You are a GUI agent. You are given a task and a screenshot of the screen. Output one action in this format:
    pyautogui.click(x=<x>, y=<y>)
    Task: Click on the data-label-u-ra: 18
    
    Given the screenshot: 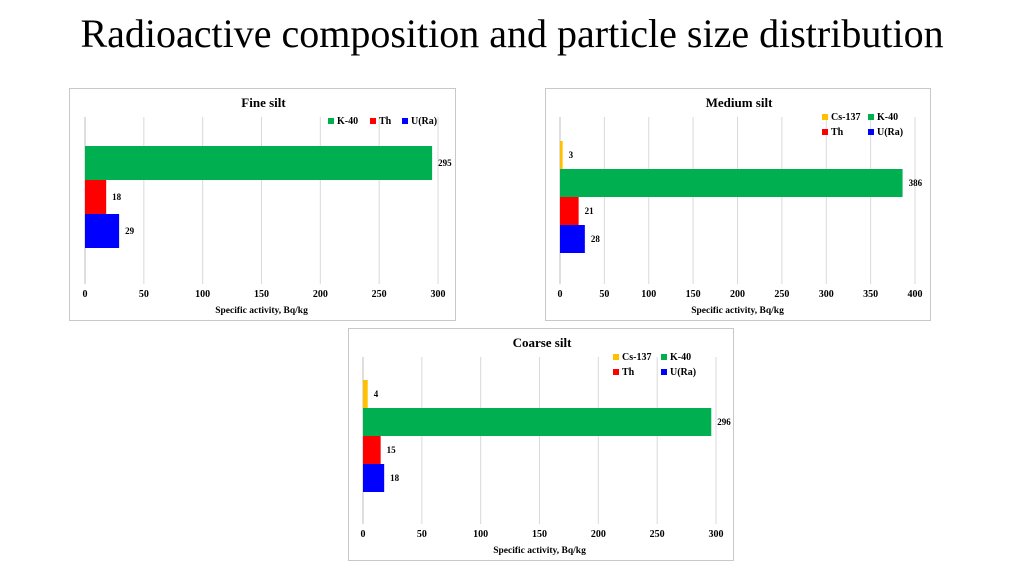 What is the action you would take?
    pyautogui.click(x=395, y=478)
    